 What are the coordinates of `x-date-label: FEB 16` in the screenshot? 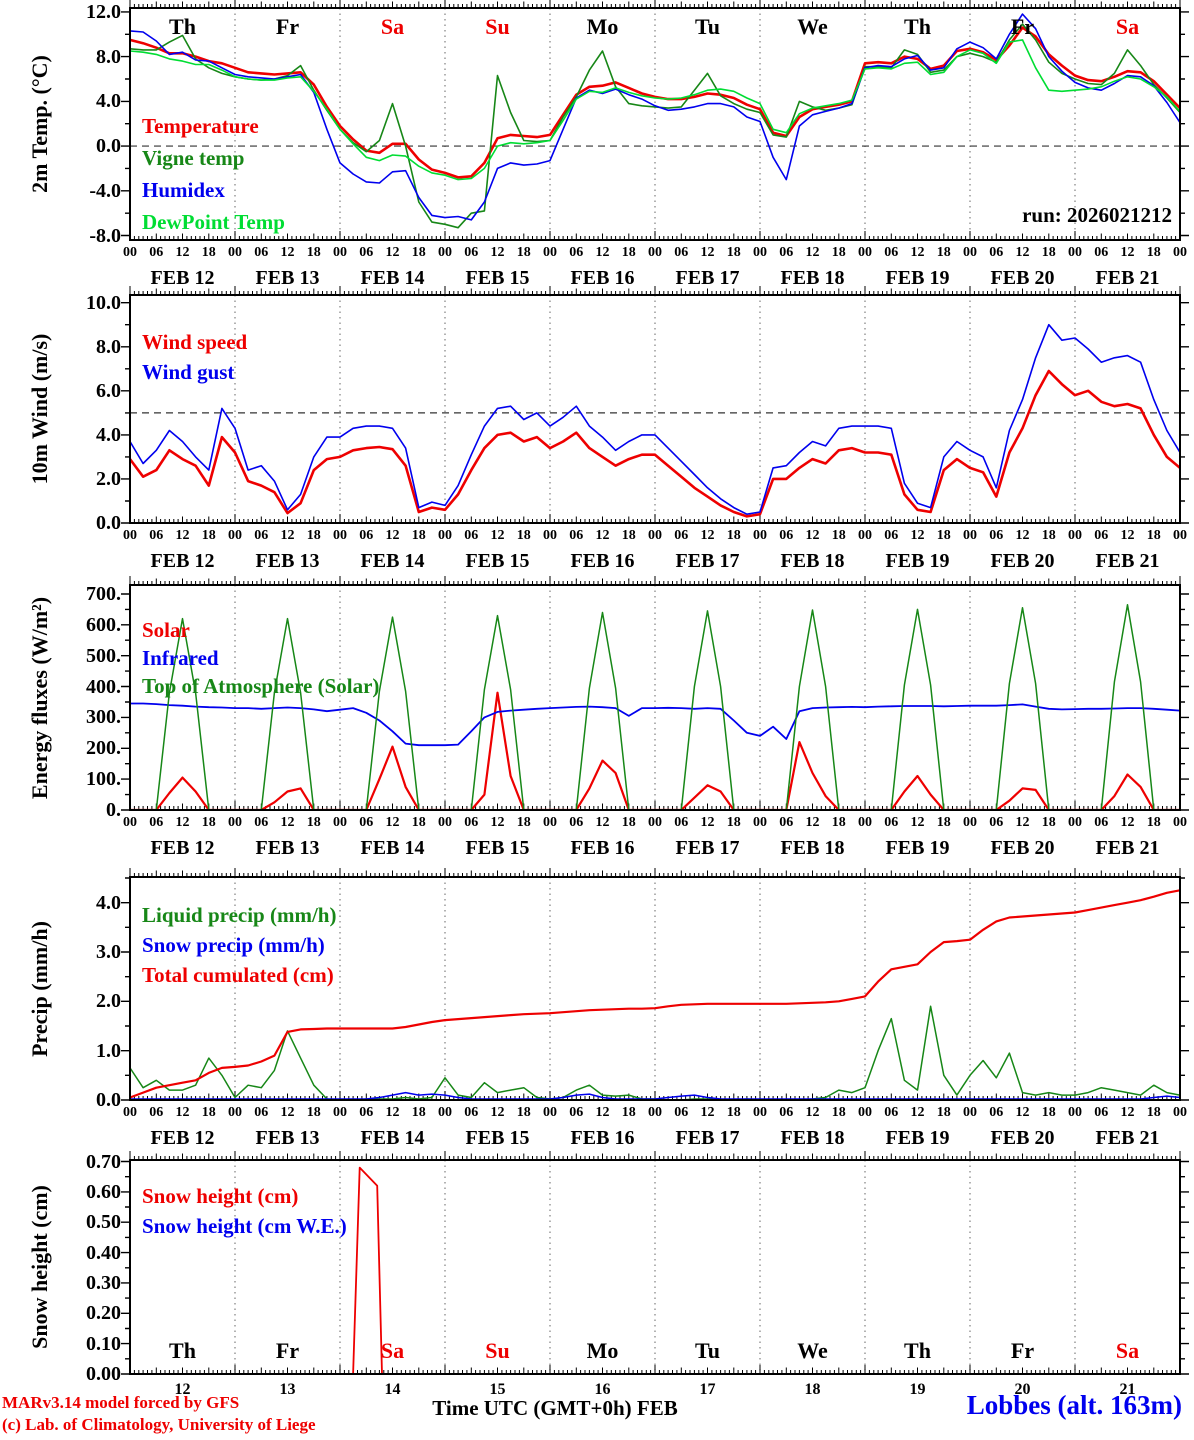 It's located at (602, 848).